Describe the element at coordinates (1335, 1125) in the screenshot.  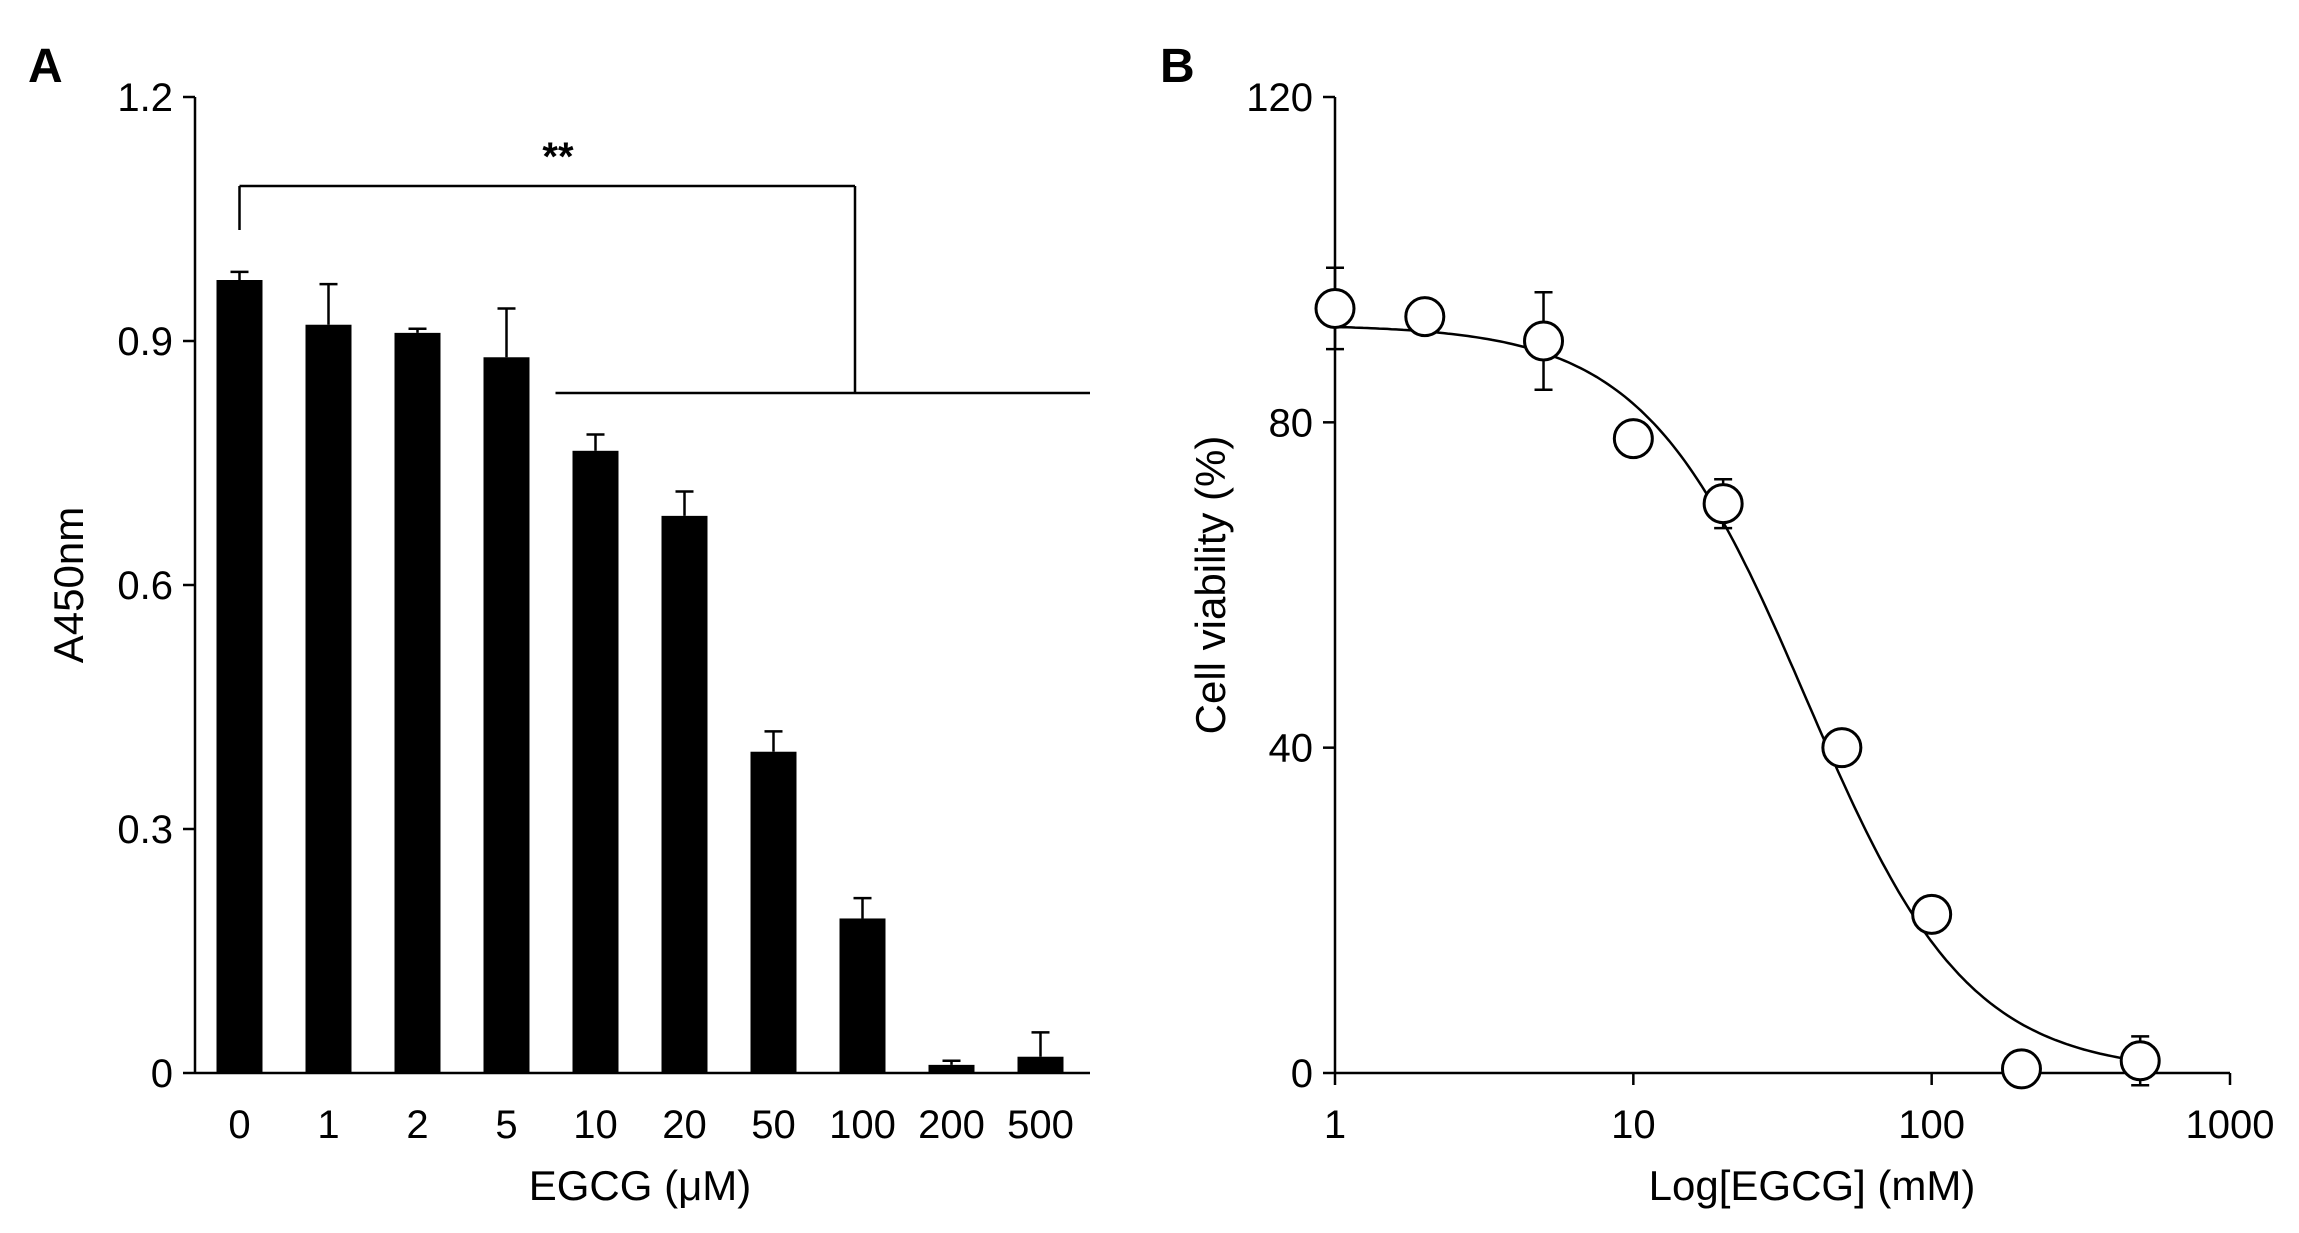
I see `panel-b-x-tick-label: 1` at that location.